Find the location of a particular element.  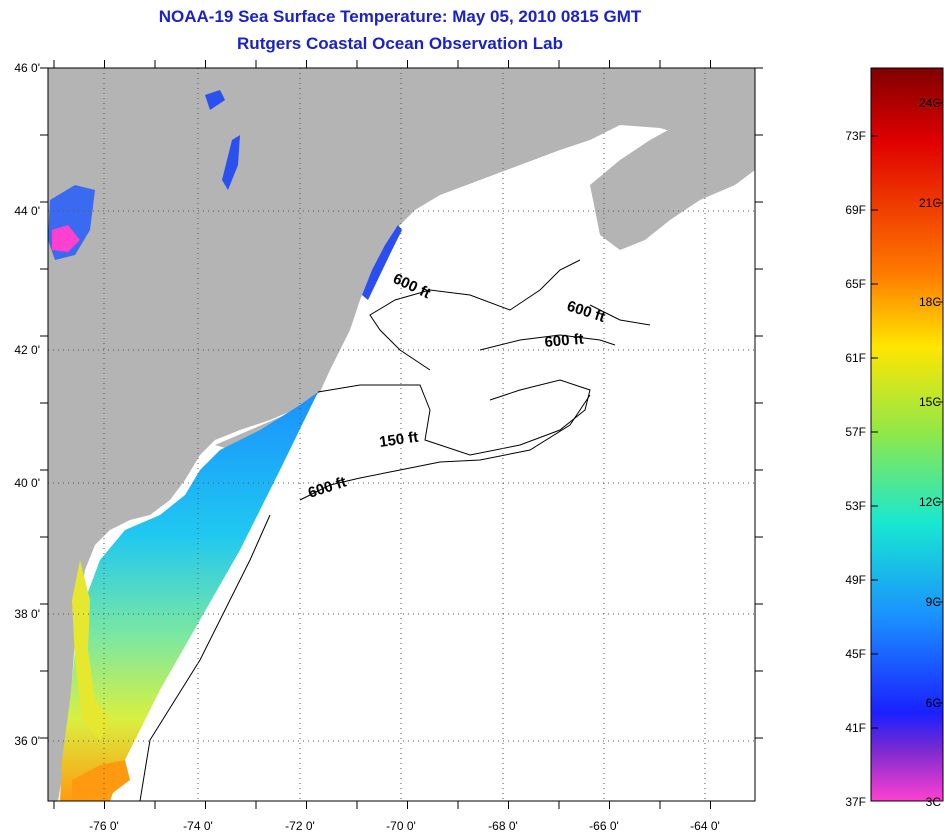

celsius-label: 12C is located at coordinates (930, 502).